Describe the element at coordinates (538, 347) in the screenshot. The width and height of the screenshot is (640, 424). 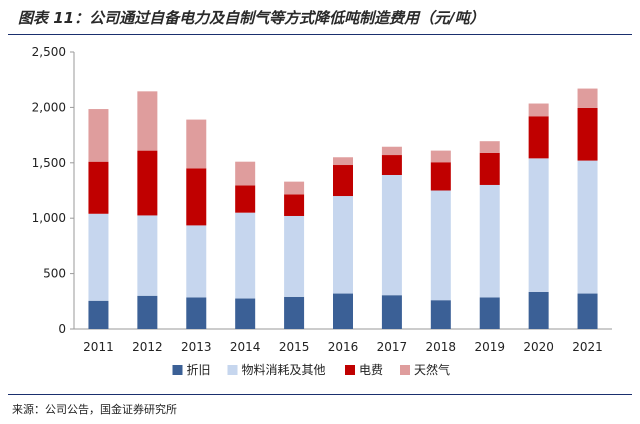
I see `x-tick-label: 2020` at that location.